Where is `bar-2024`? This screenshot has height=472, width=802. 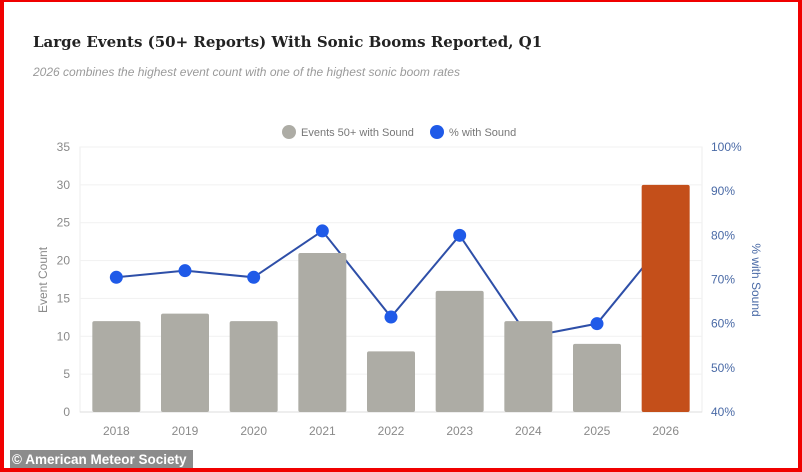
bar-2024 is located at coordinates (528, 366).